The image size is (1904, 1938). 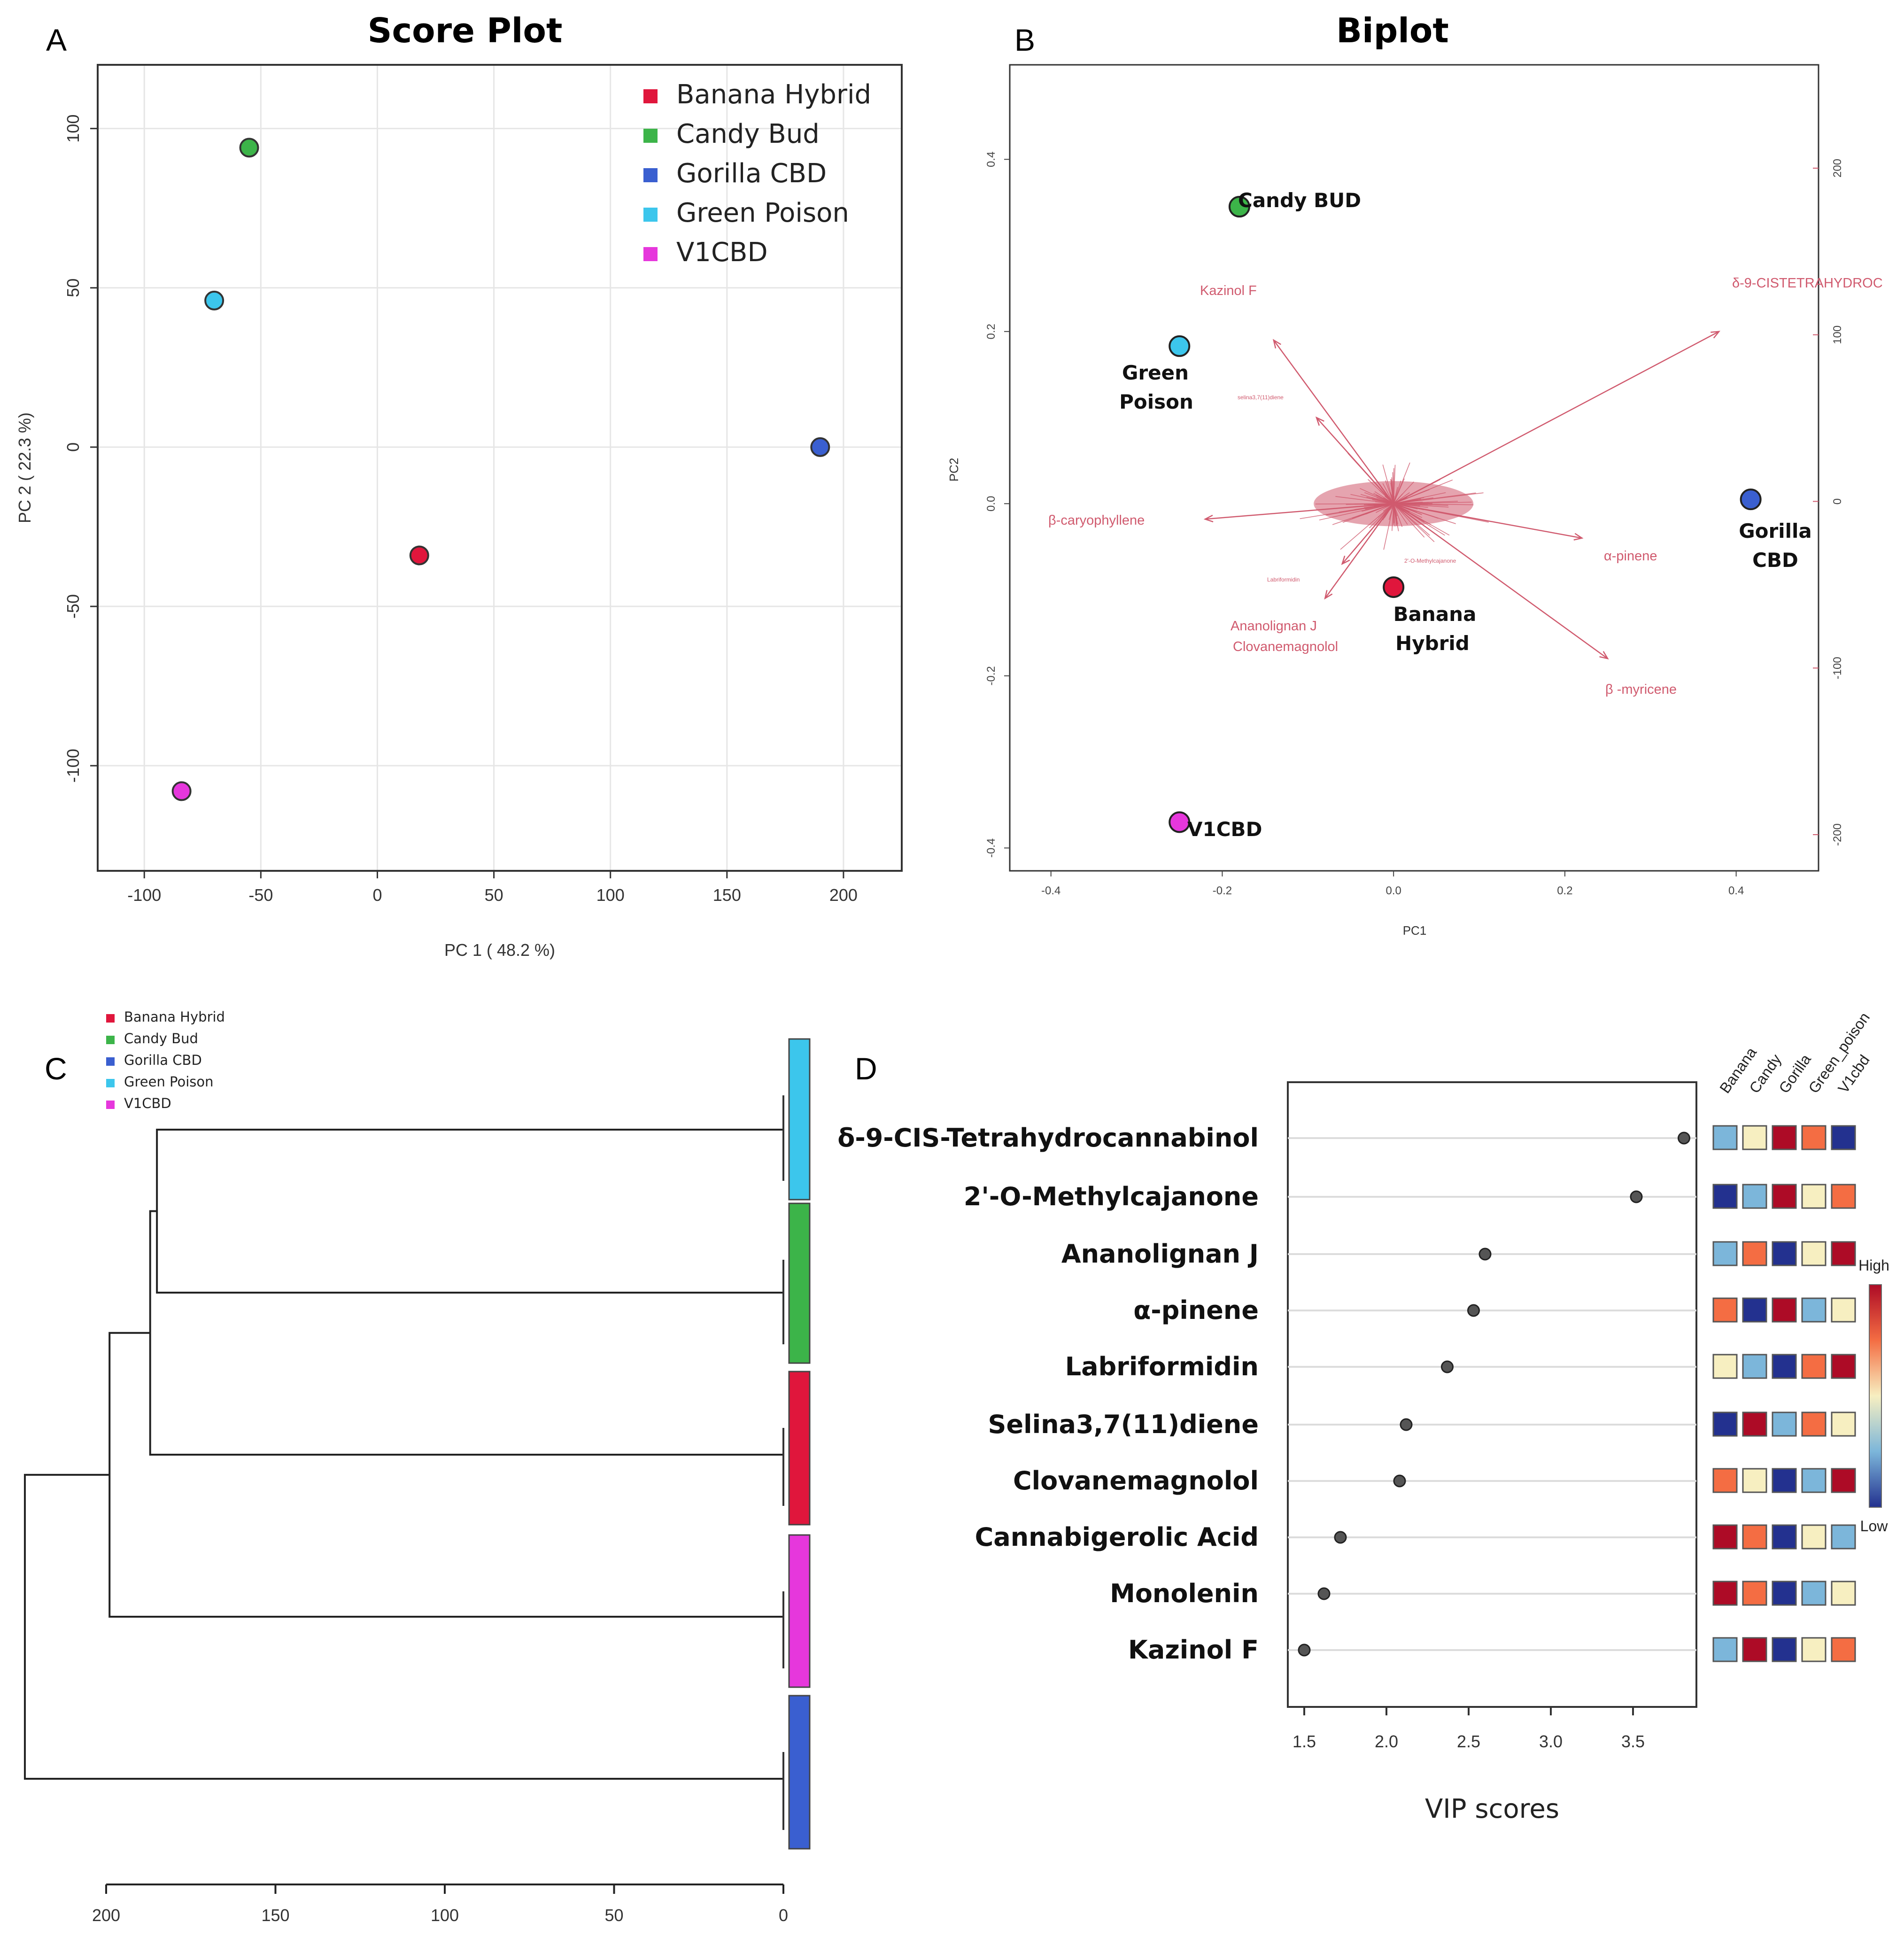 What do you see at coordinates (181, 791) in the screenshot?
I see `score-point-v1cbd` at bounding box center [181, 791].